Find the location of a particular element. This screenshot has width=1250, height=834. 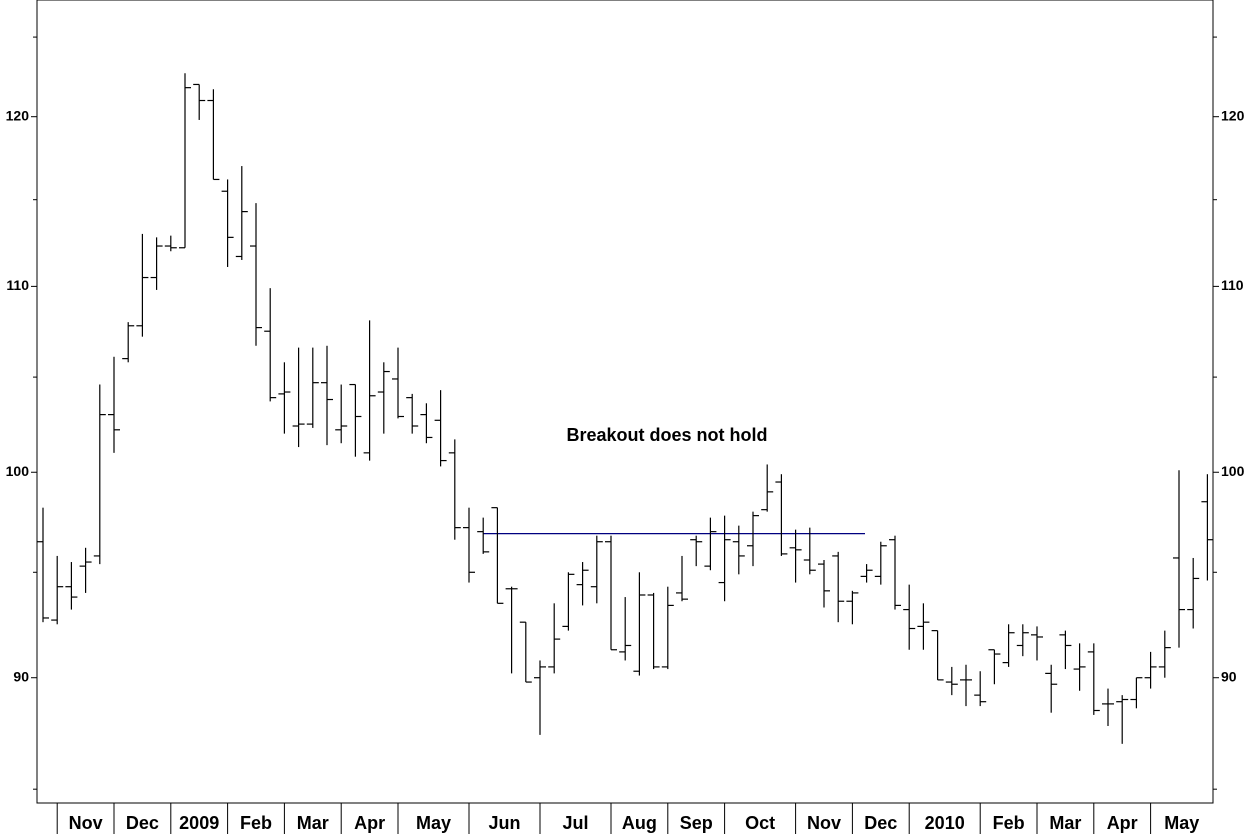

x-tick-label: Jun is located at coordinates (504, 823).